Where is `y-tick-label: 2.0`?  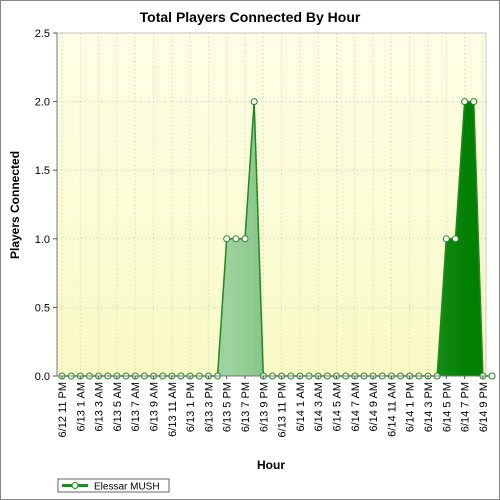
y-tick-label: 2.0 is located at coordinates (42, 103).